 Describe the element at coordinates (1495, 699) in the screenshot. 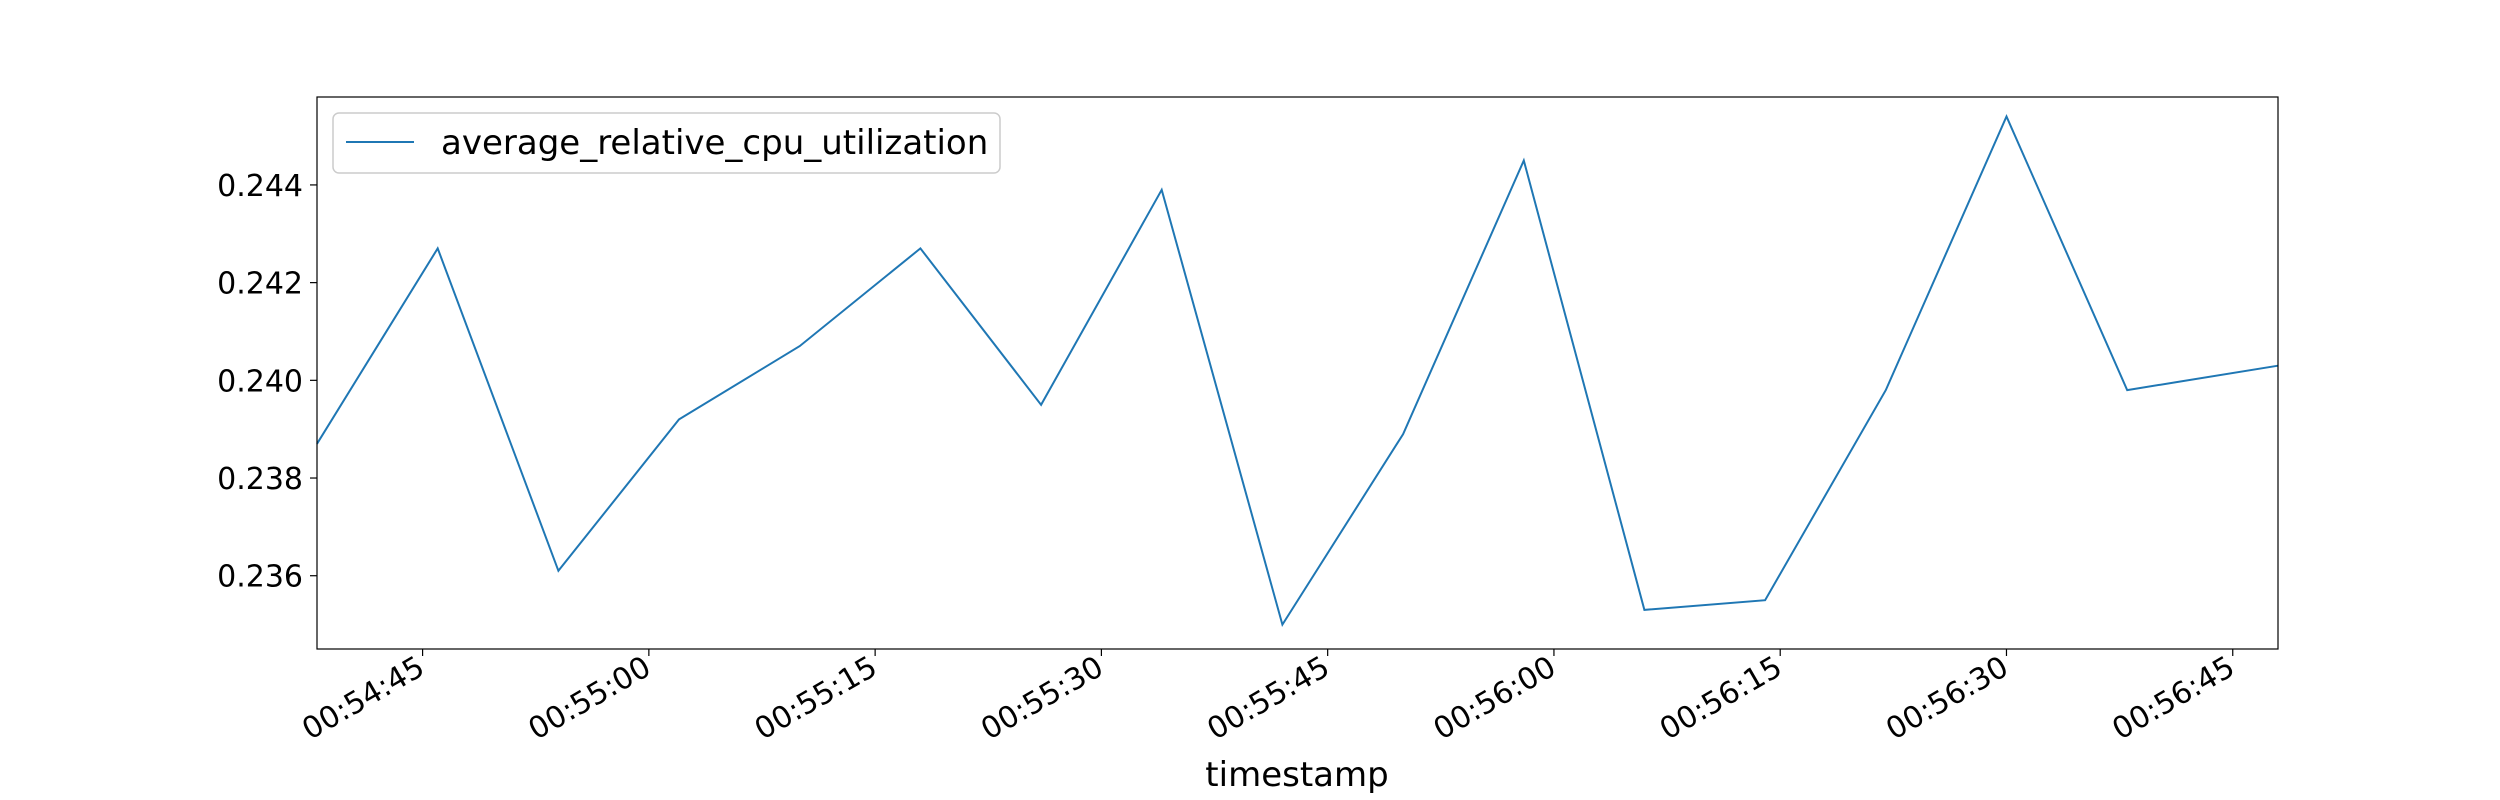

I see `x-tick-label: 00:56:00` at that location.